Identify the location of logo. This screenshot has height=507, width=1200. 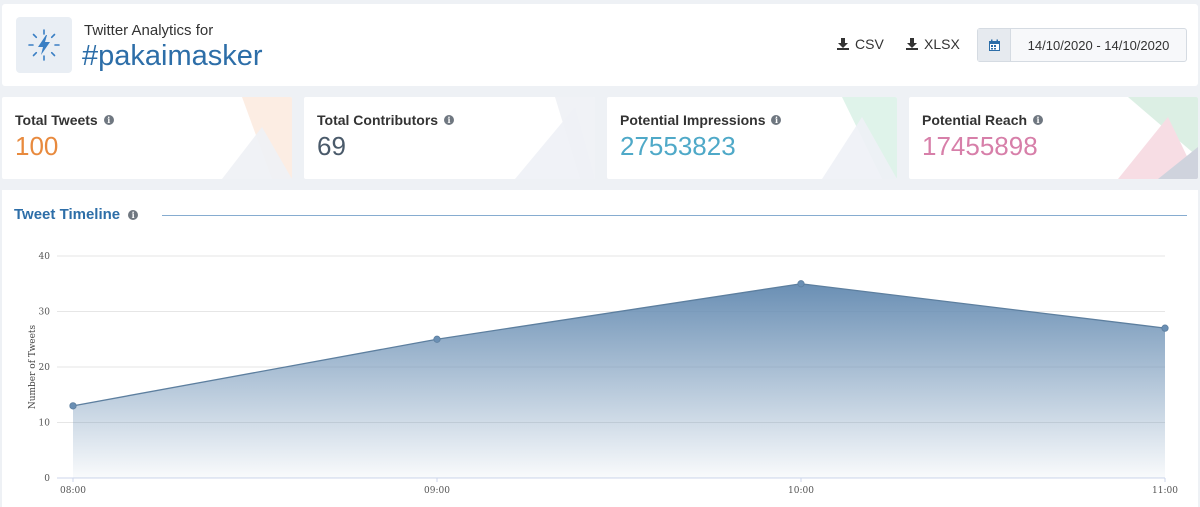
(44, 45).